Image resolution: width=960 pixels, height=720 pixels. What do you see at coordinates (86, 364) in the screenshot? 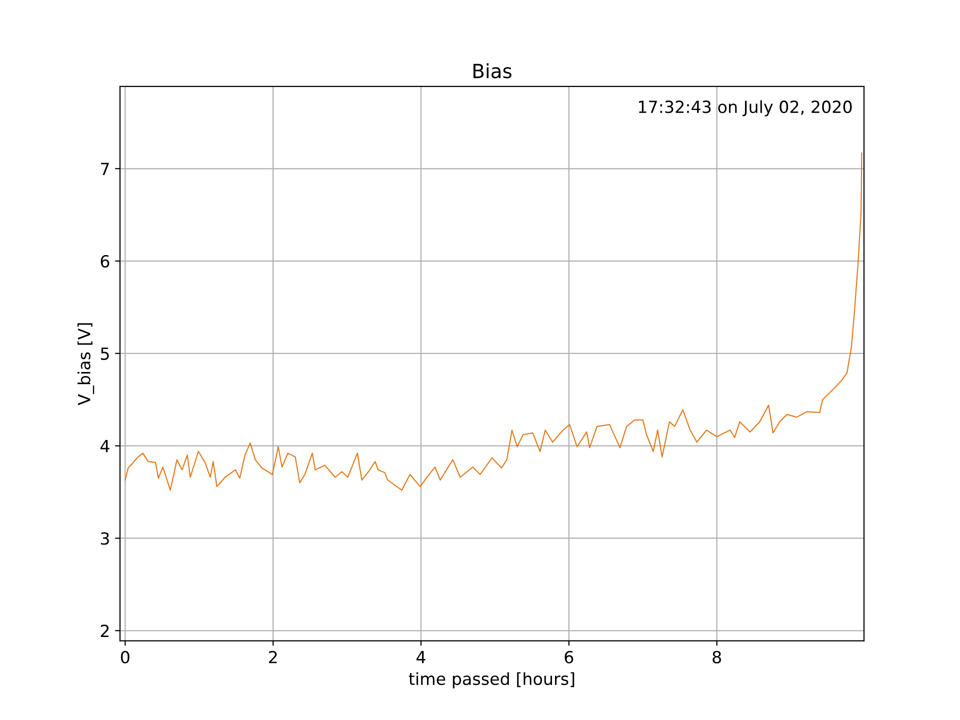
I see `y-axis-title: V_bias [V]` at bounding box center [86, 364].